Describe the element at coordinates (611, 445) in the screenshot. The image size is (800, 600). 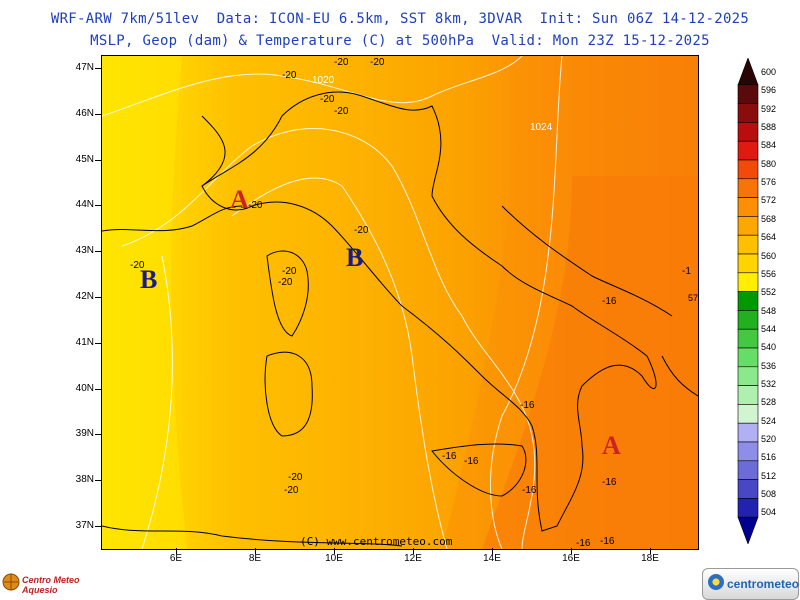
I see `high-centre-ionian: A` at that location.